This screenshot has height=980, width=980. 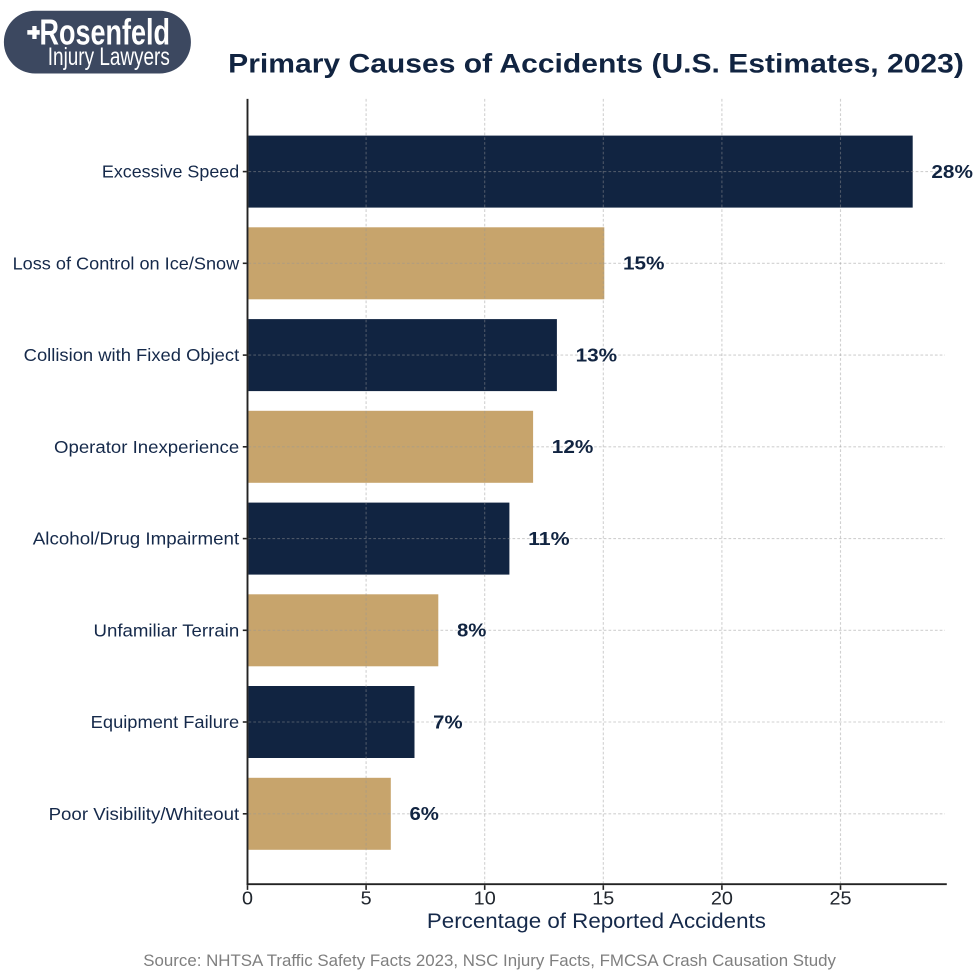 I want to click on svg-text: Excessive Speed, so click(x=170, y=172).